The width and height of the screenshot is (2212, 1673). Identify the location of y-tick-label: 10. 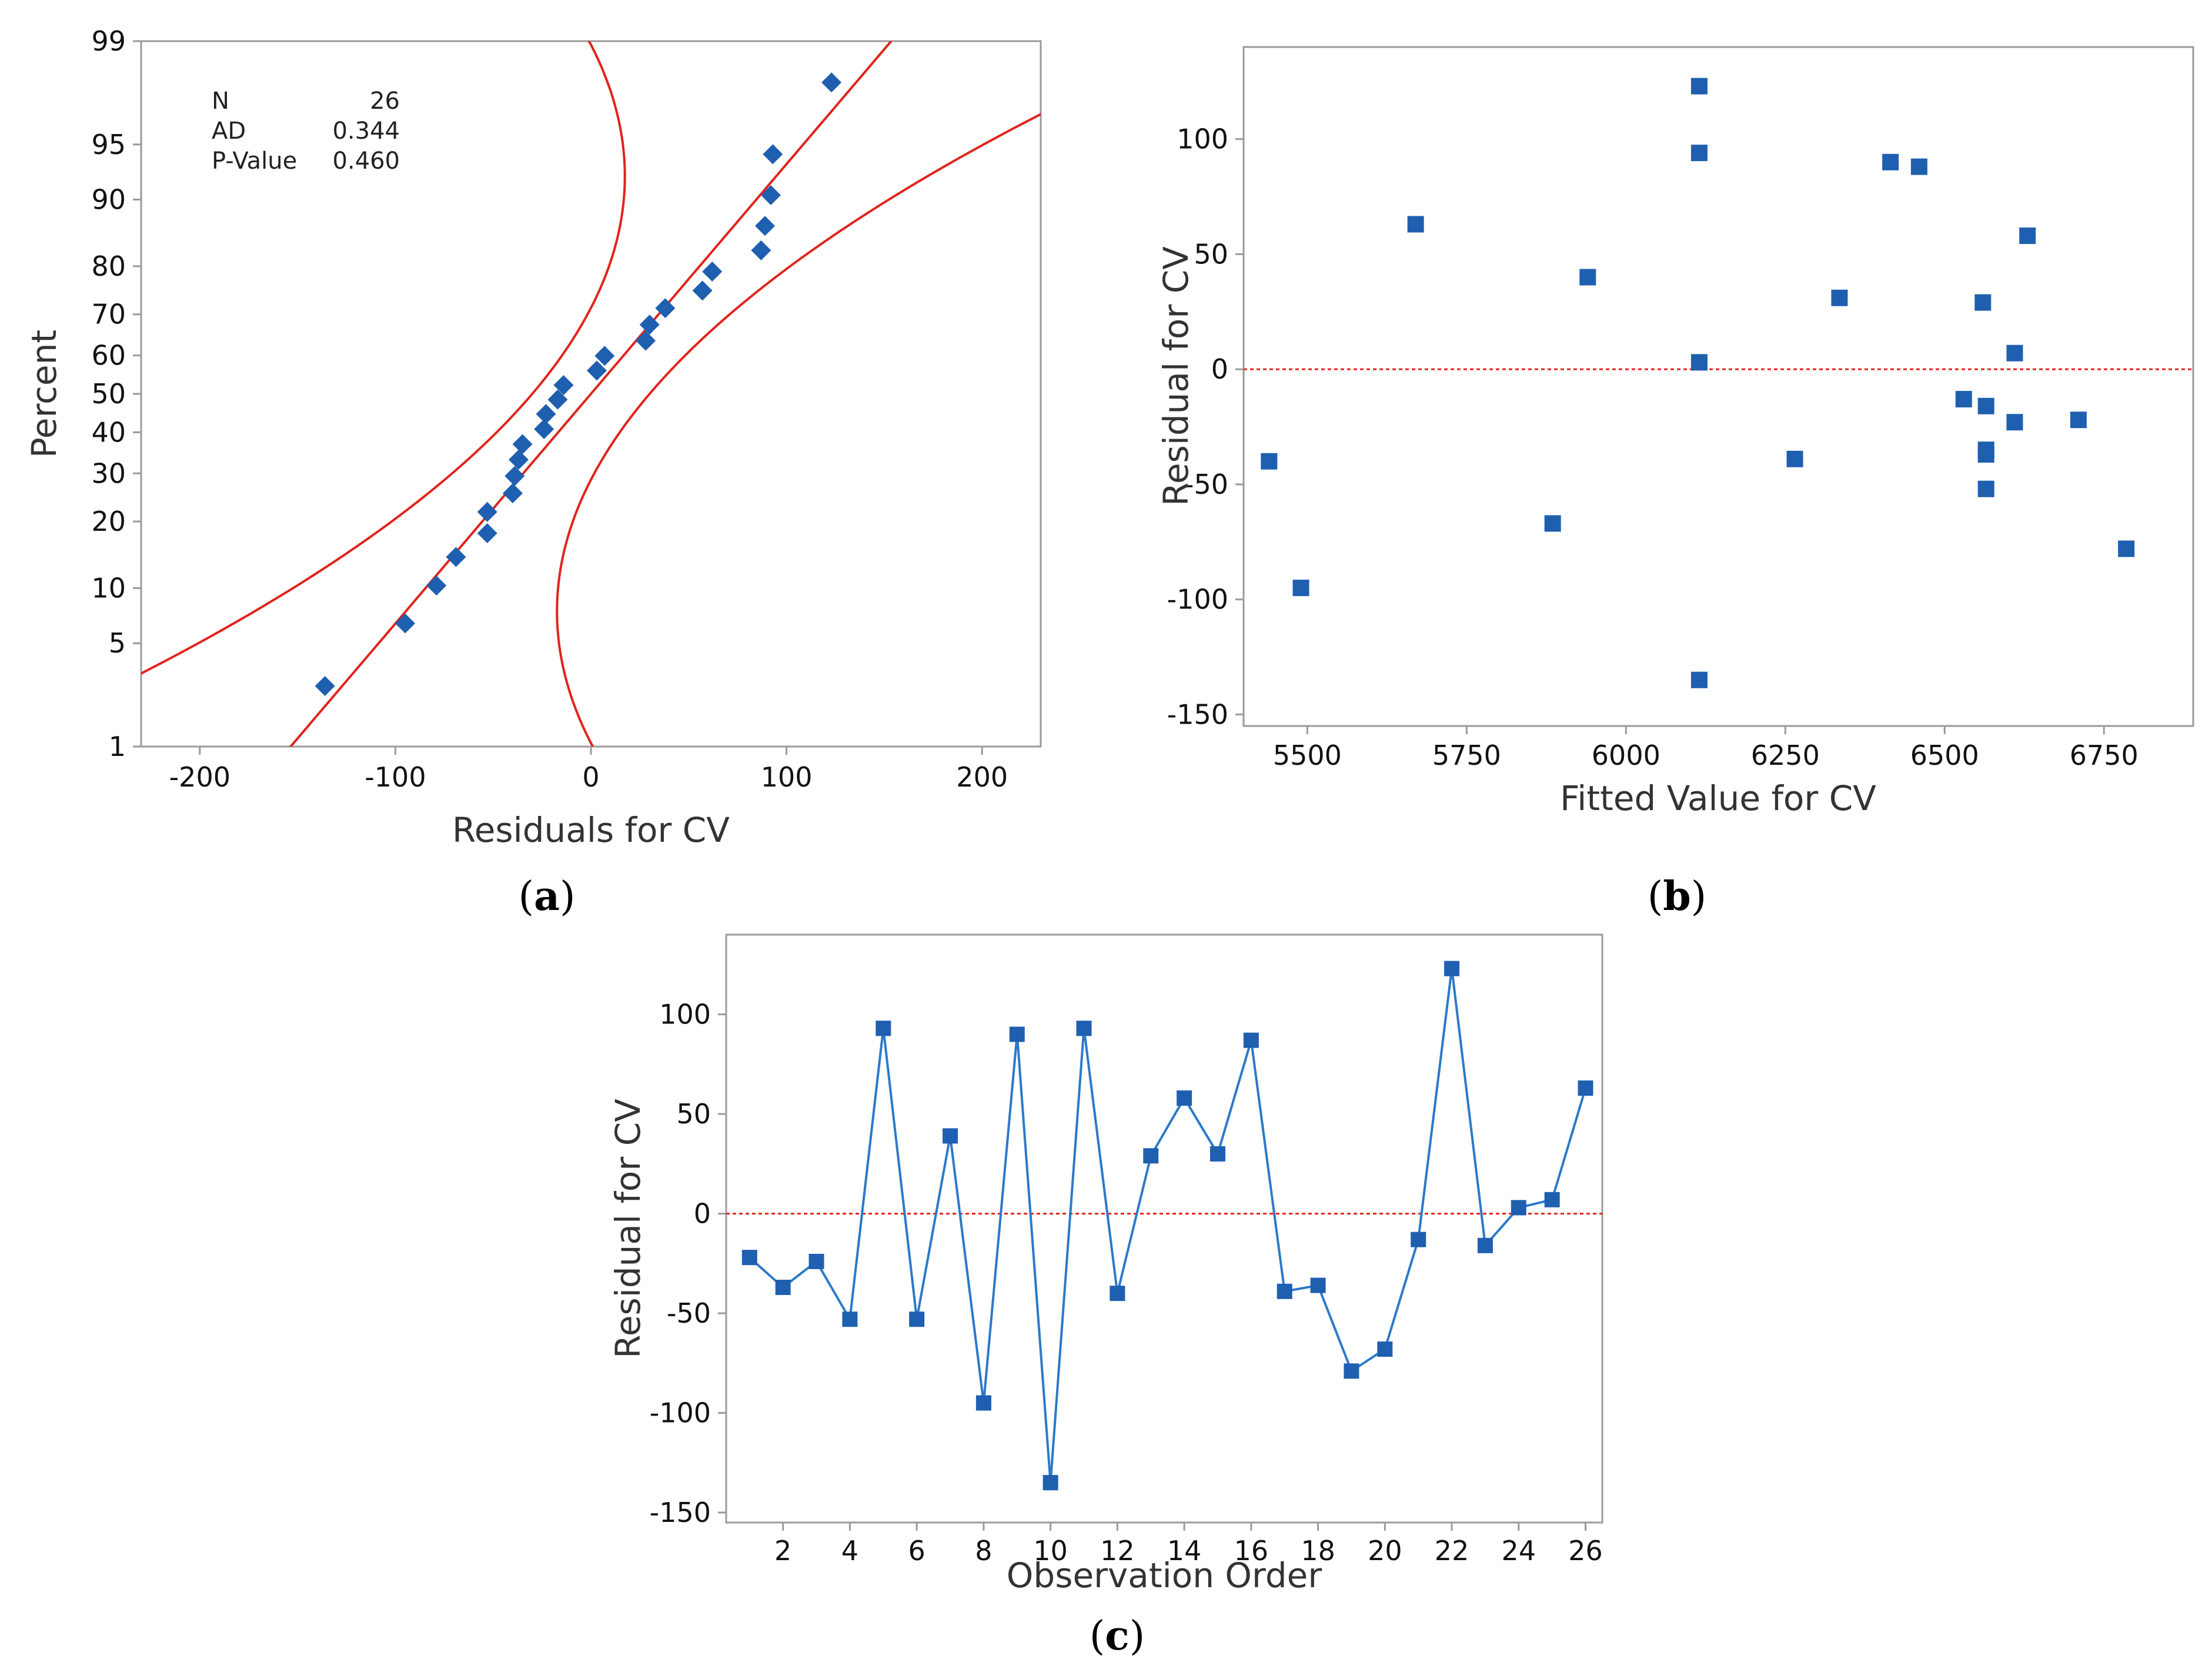
(108, 588).